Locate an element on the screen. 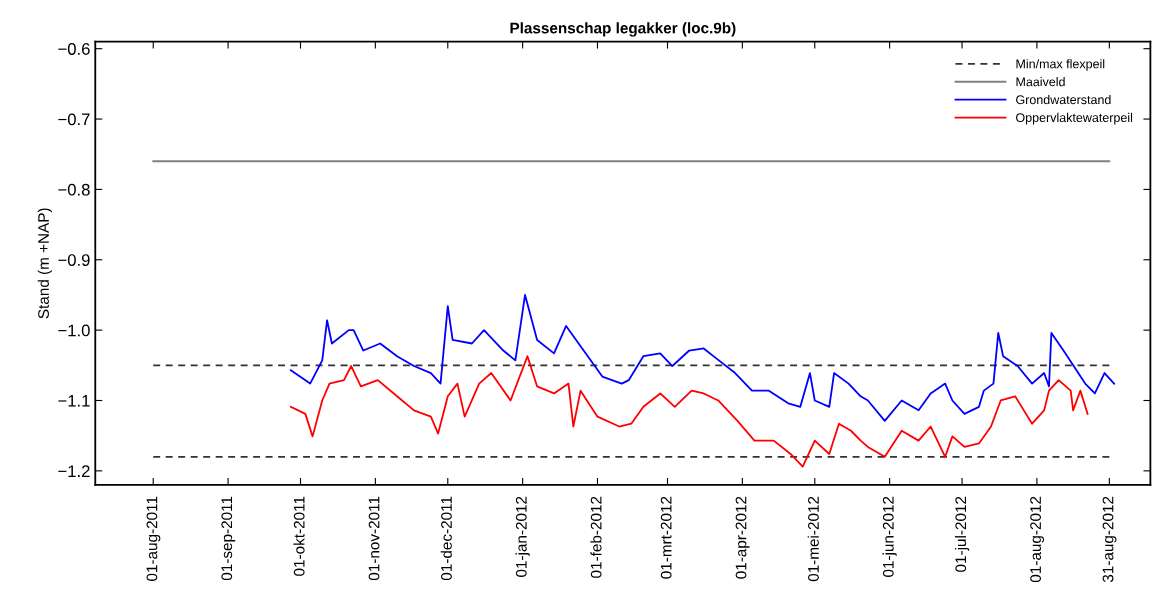  legend-label: Maaiveld is located at coordinates (1040, 82).